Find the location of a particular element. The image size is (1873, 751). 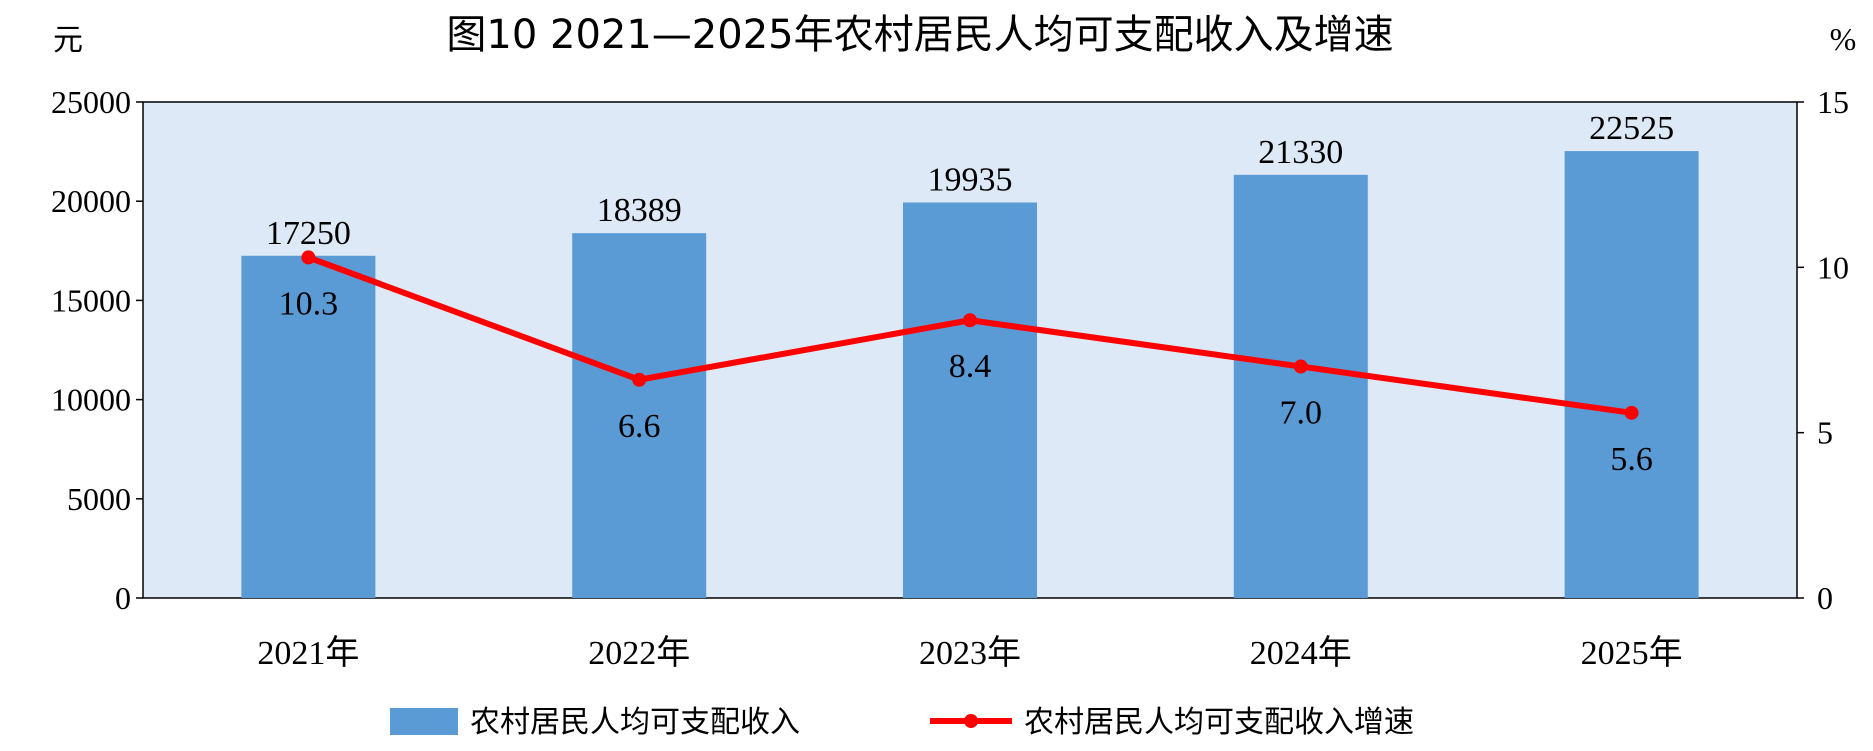

right-axis: 0 5 10 15 is located at coordinates (1823, 350).